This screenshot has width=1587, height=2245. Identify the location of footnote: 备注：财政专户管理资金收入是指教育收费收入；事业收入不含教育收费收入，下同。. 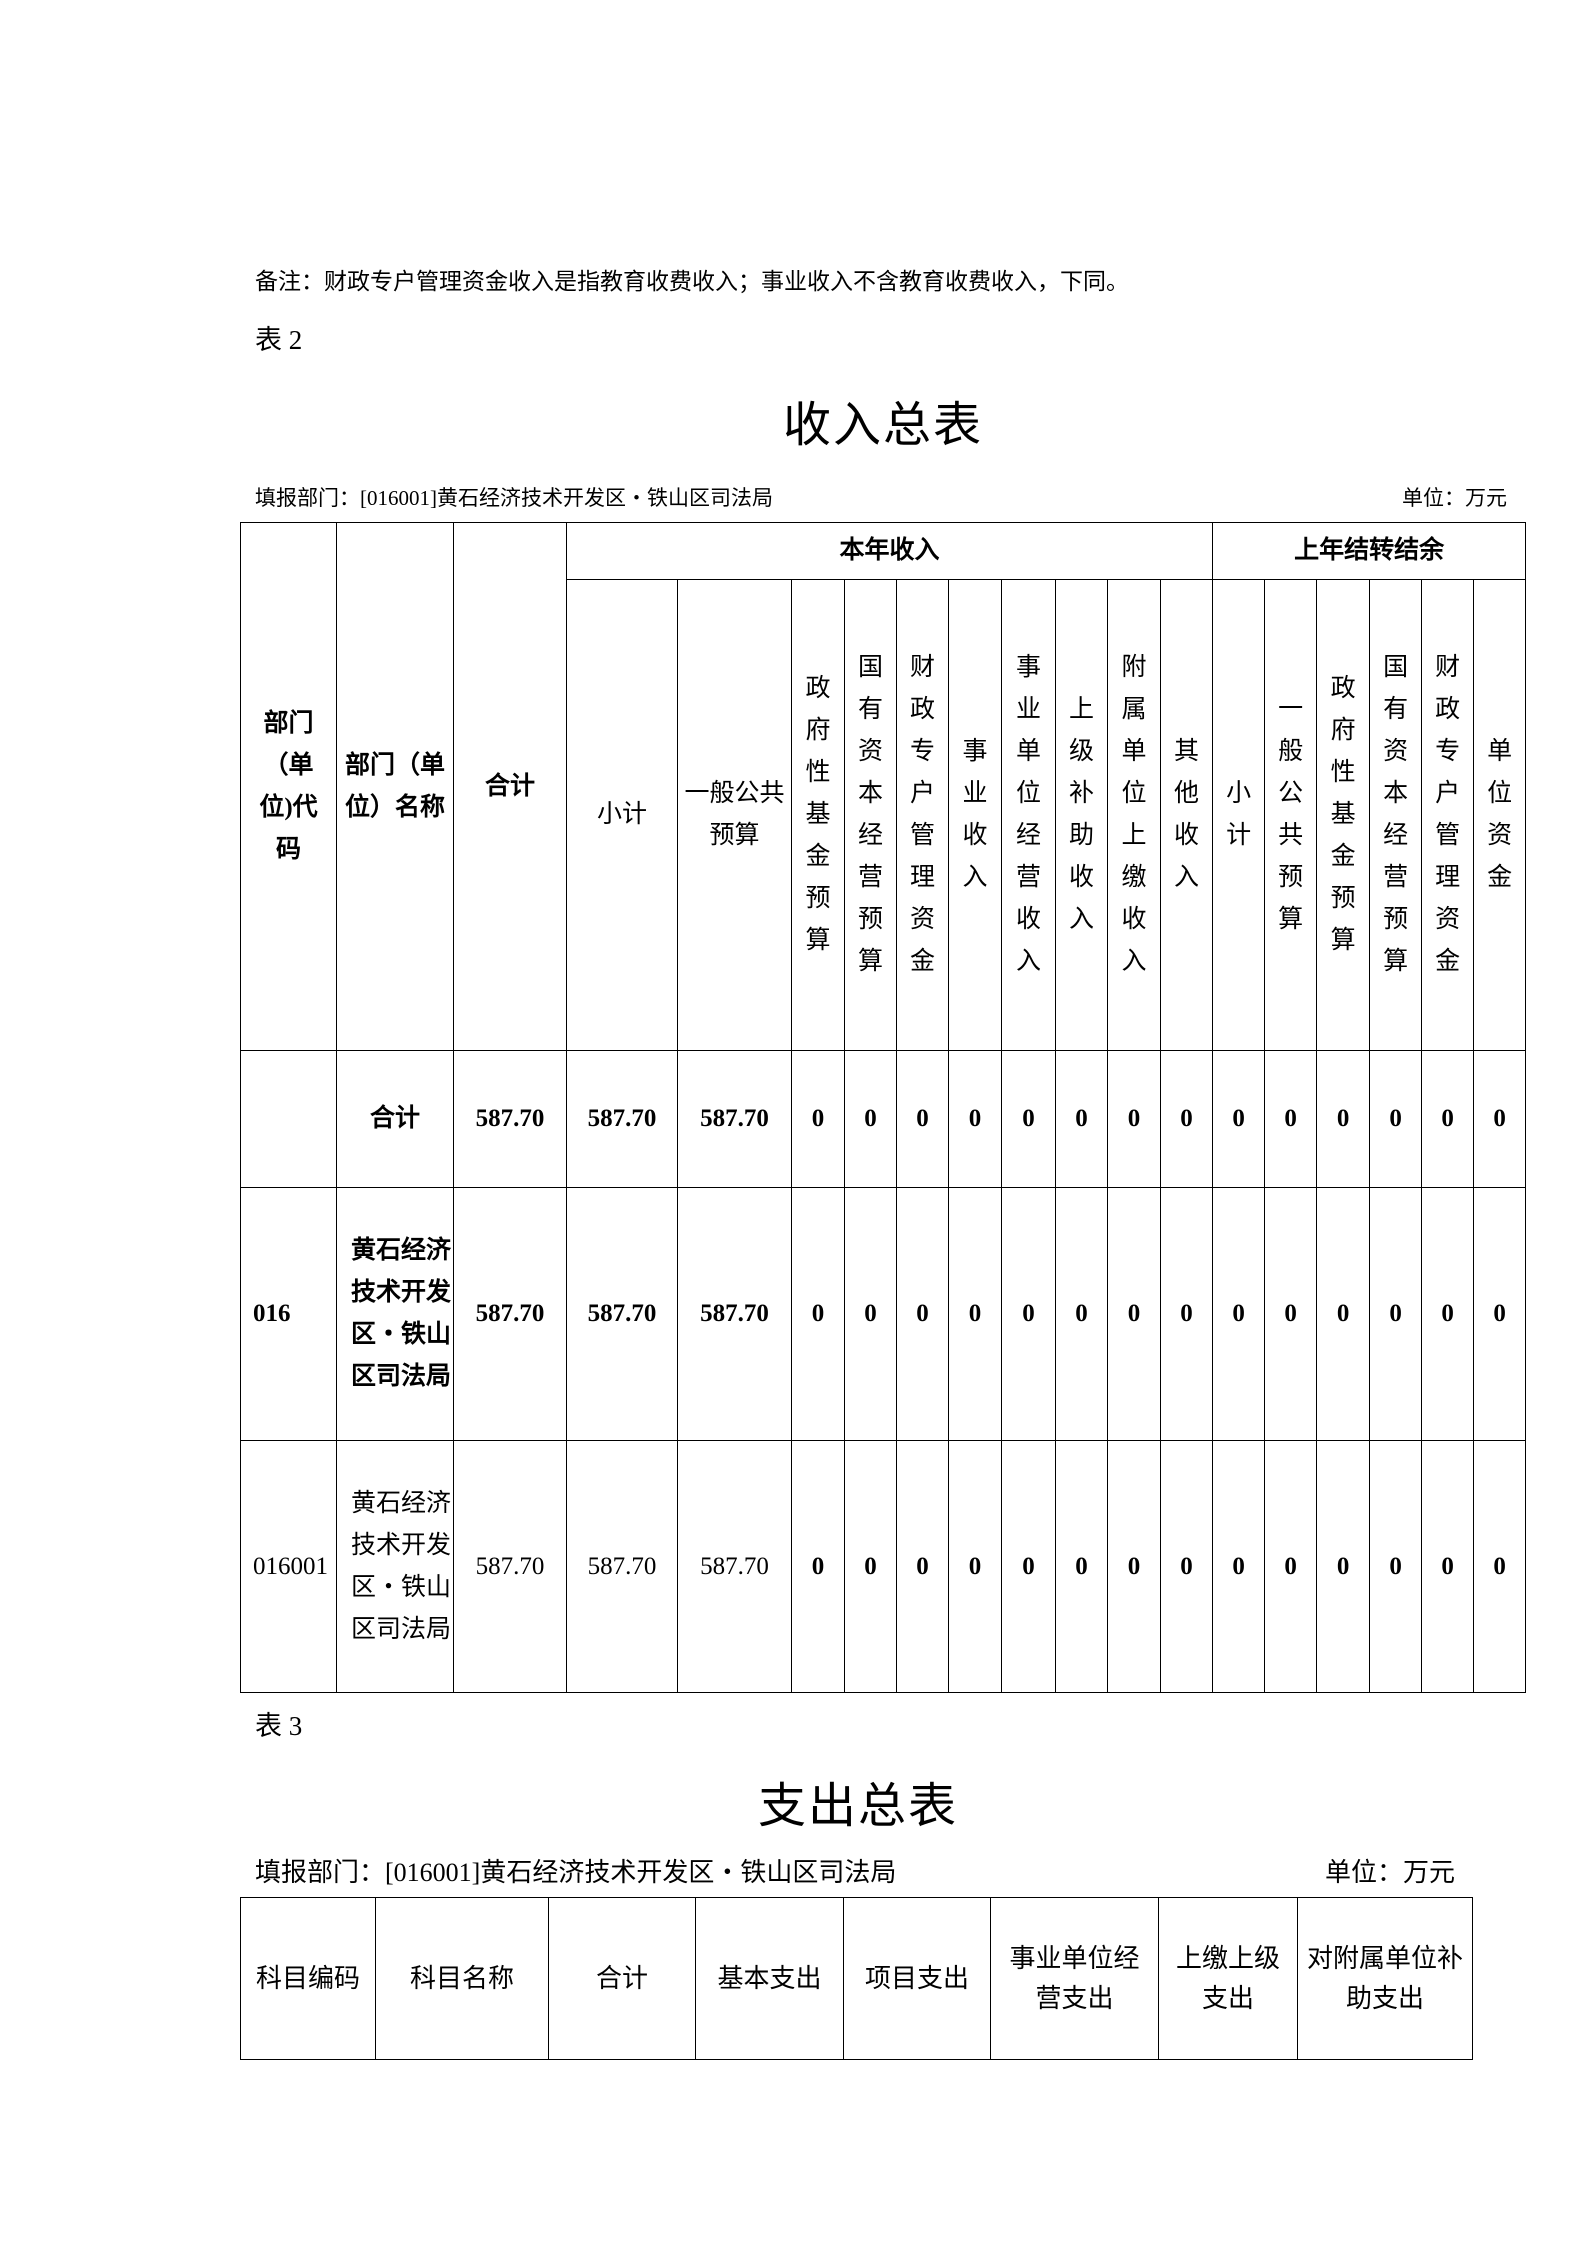
(692, 281).